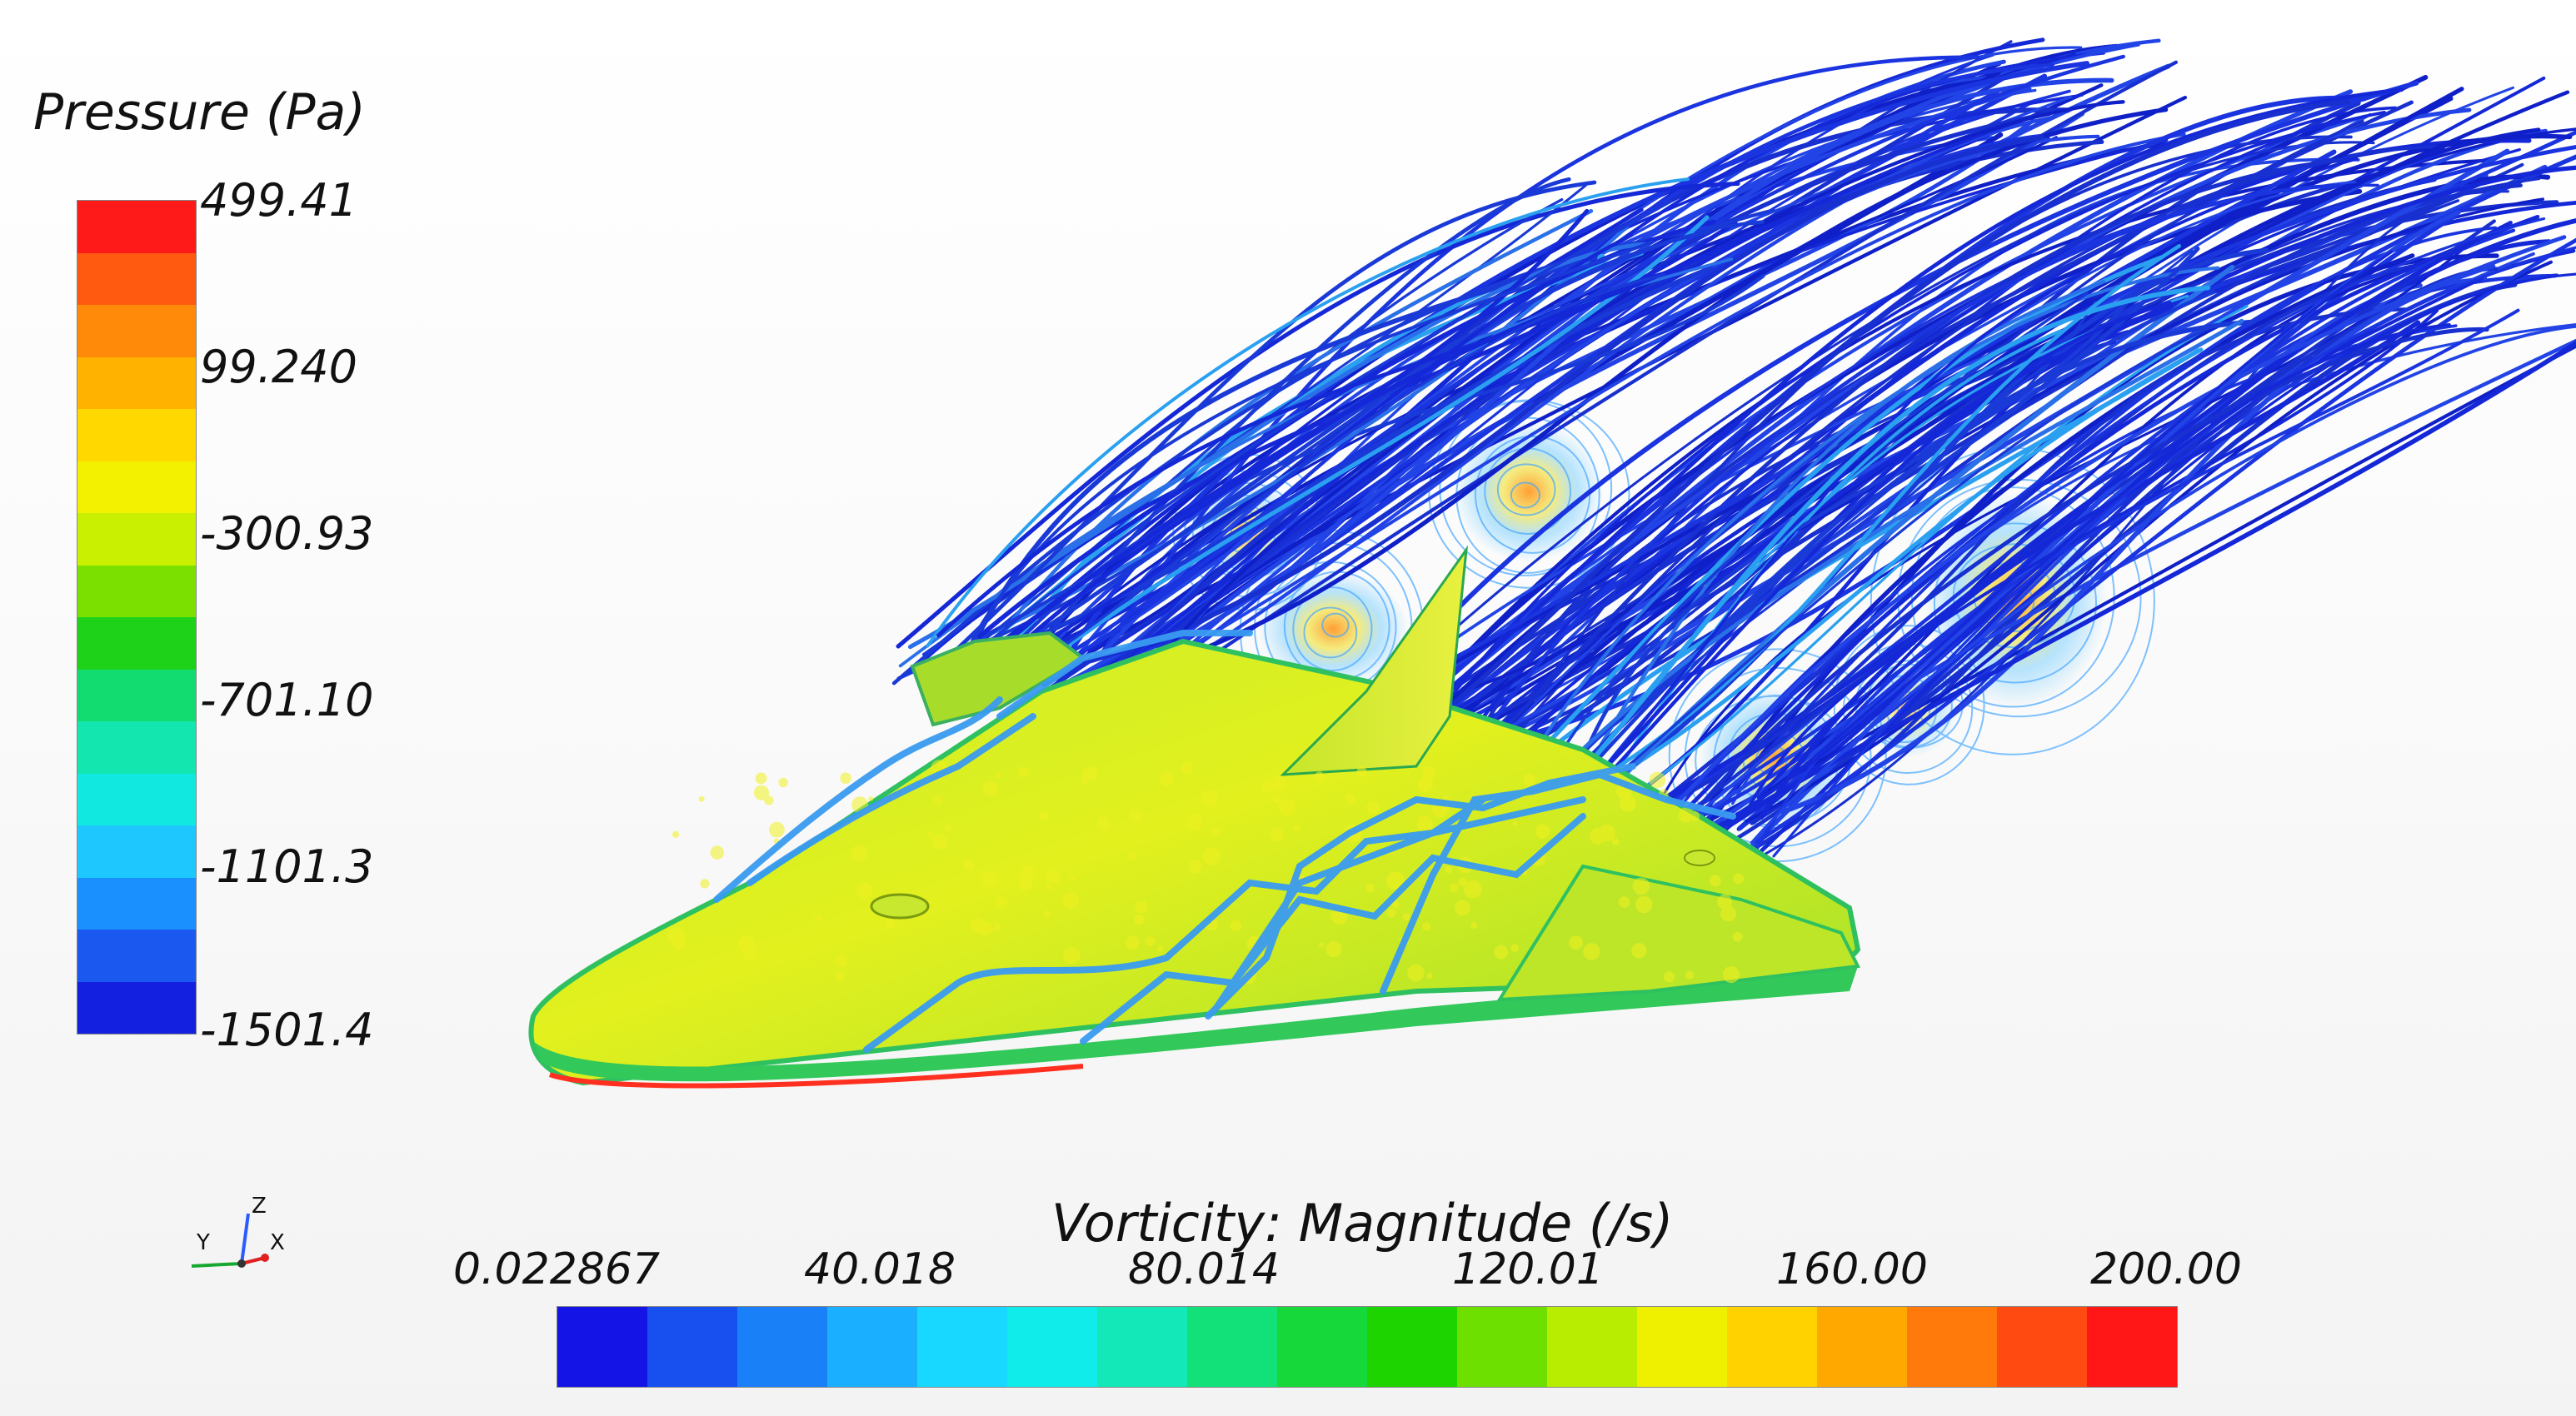  I want to click on pressure-tick-label: -701.10, so click(287, 700).